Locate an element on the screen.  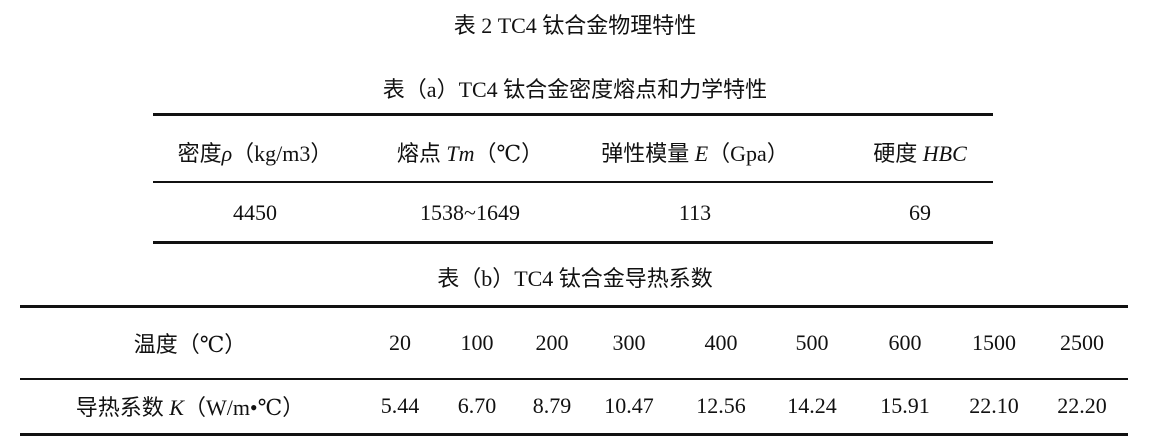
table-b-row-label-pre: 导热系数 is located at coordinates (122, 407).